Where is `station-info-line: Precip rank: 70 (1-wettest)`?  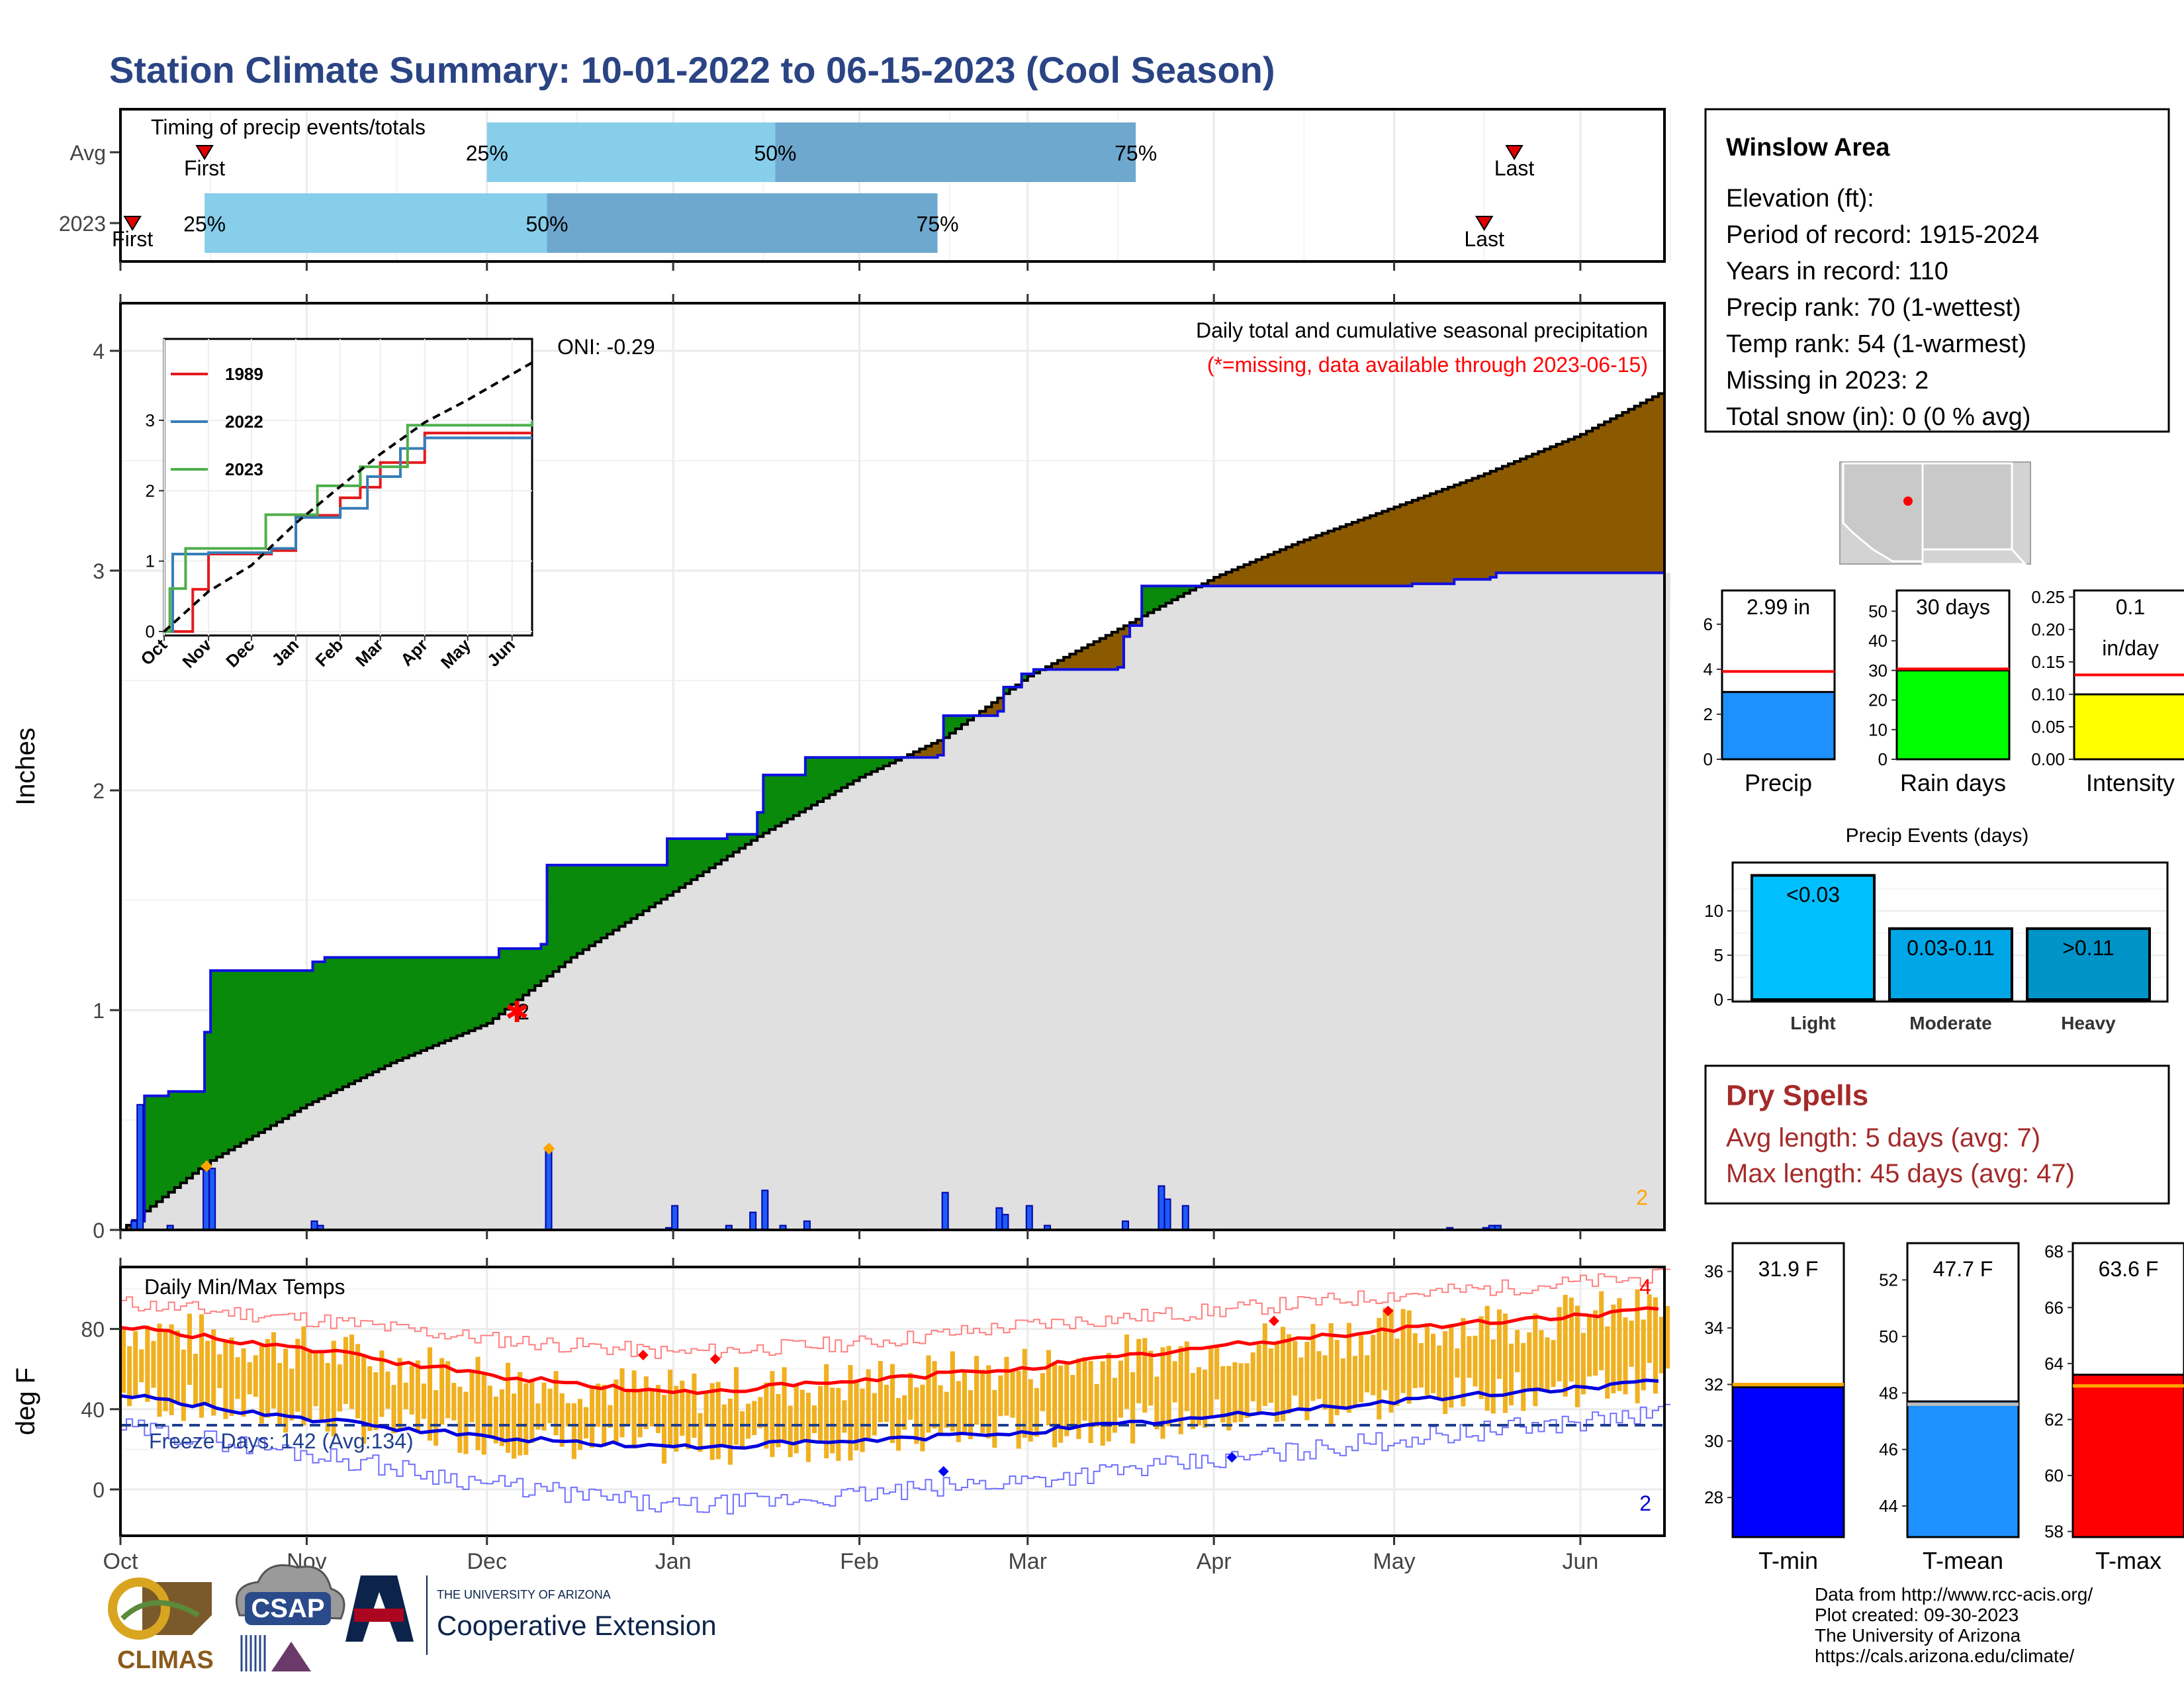 station-info-line: Precip rank: 70 (1-wettest) is located at coordinates (1874, 308).